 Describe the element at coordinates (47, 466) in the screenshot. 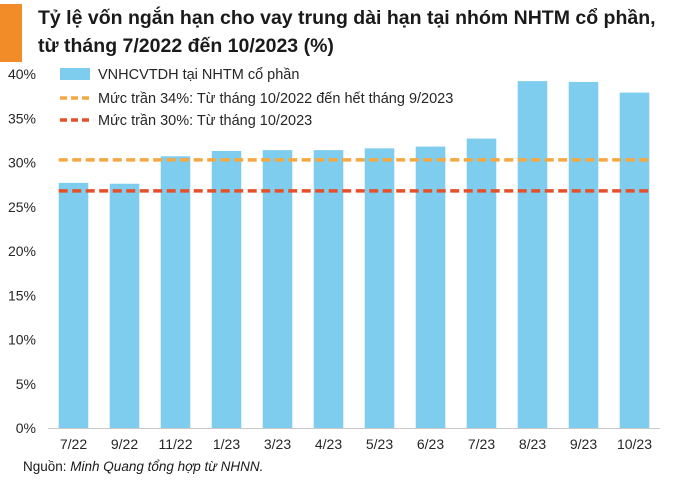

I see `source-prefix: Nguồn:` at that location.